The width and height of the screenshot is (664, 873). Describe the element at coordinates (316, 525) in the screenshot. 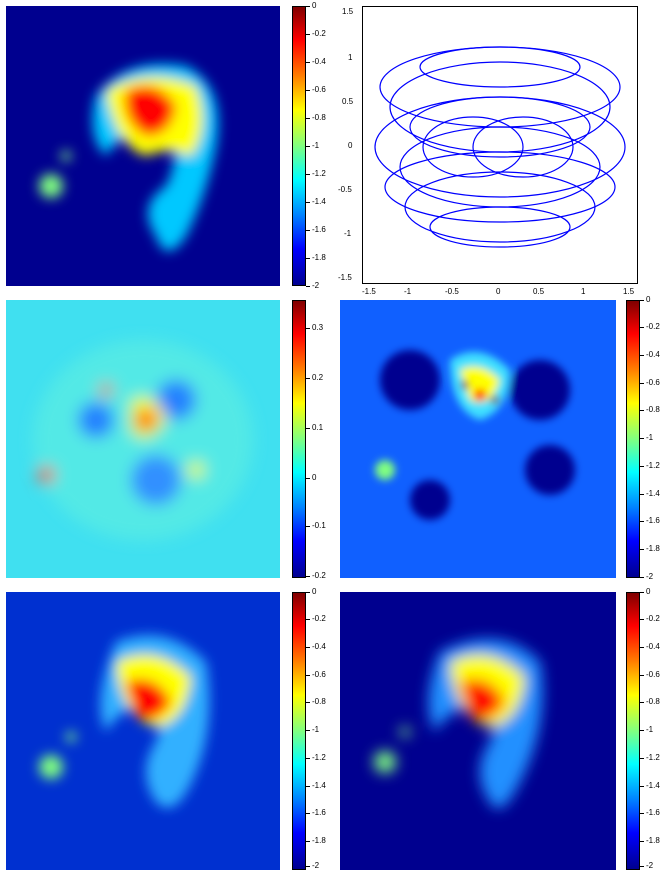

I see `colorbar-tick: -0.1` at that location.